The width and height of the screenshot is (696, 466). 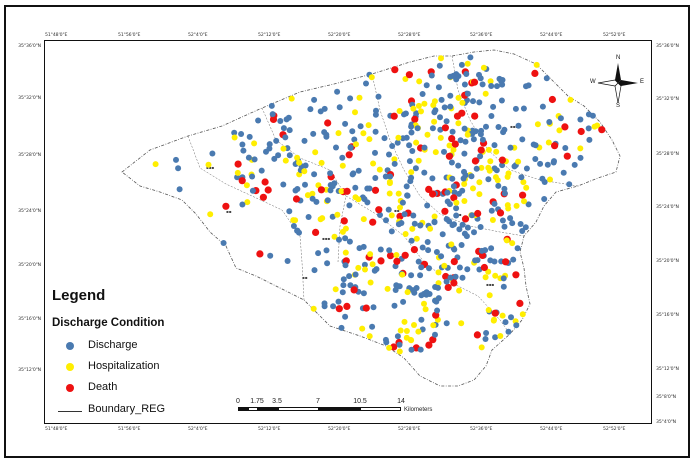 What do you see at coordinates (490, 284) in the screenshot?
I see `district-label: ▪▪▪` at bounding box center [490, 284].